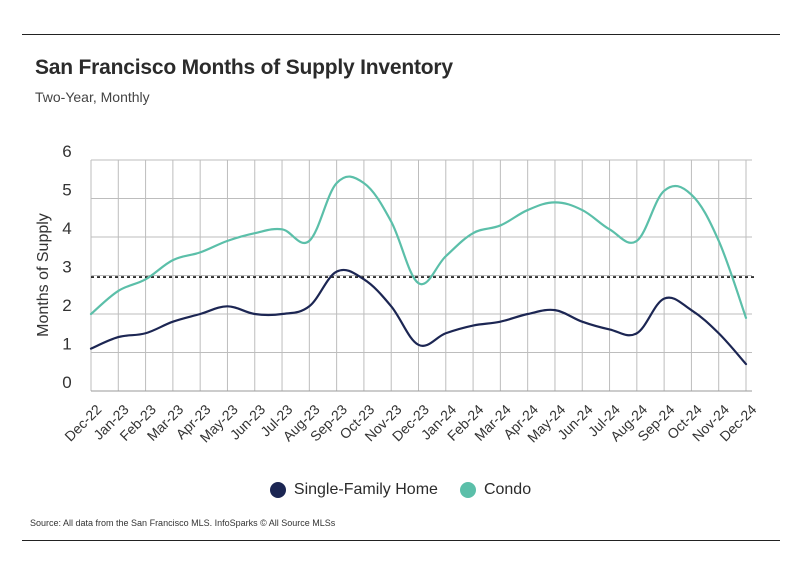 The height and width of the screenshot is (575, 801). Describe the element at coordinates (66, 190) in the screenshot. I see `y-tick-label: 5` at that location.